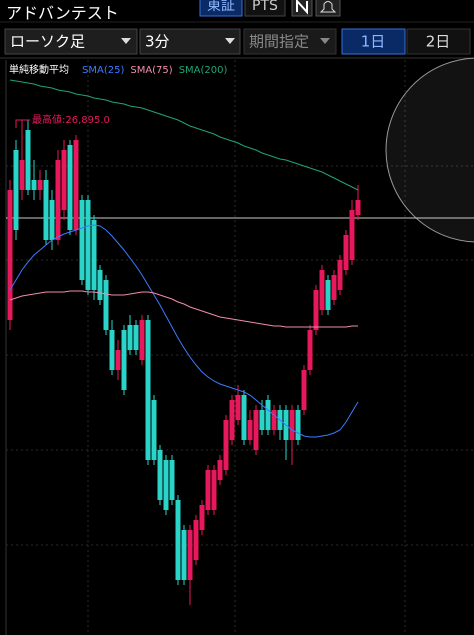 The height and width of the screenshot is (635, 474). I want to click on chart-type-select, so click(71, 41).